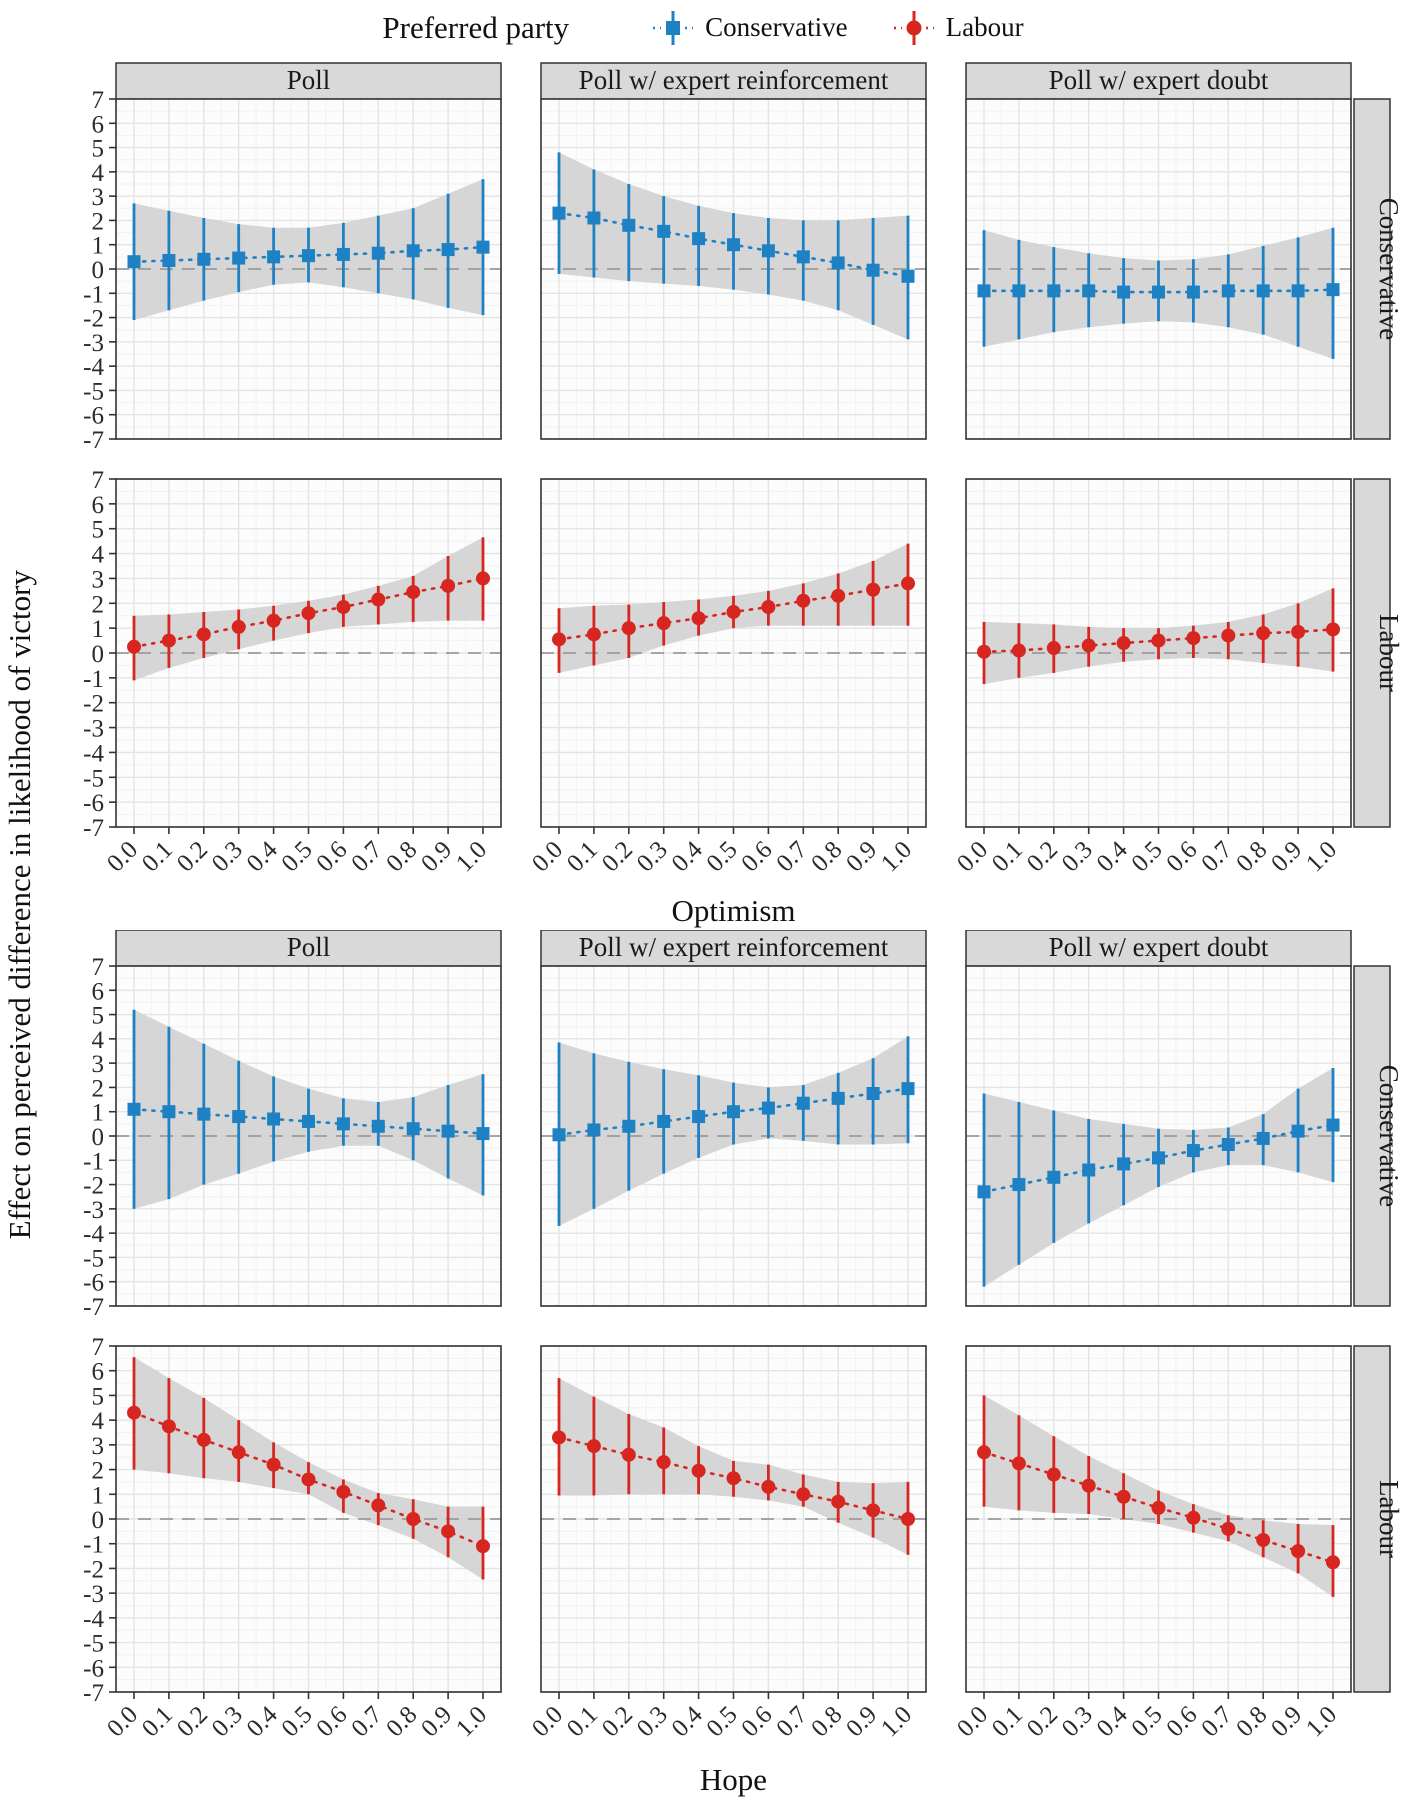  I want to click on y-tick-label: -2, so click(93, 1186).